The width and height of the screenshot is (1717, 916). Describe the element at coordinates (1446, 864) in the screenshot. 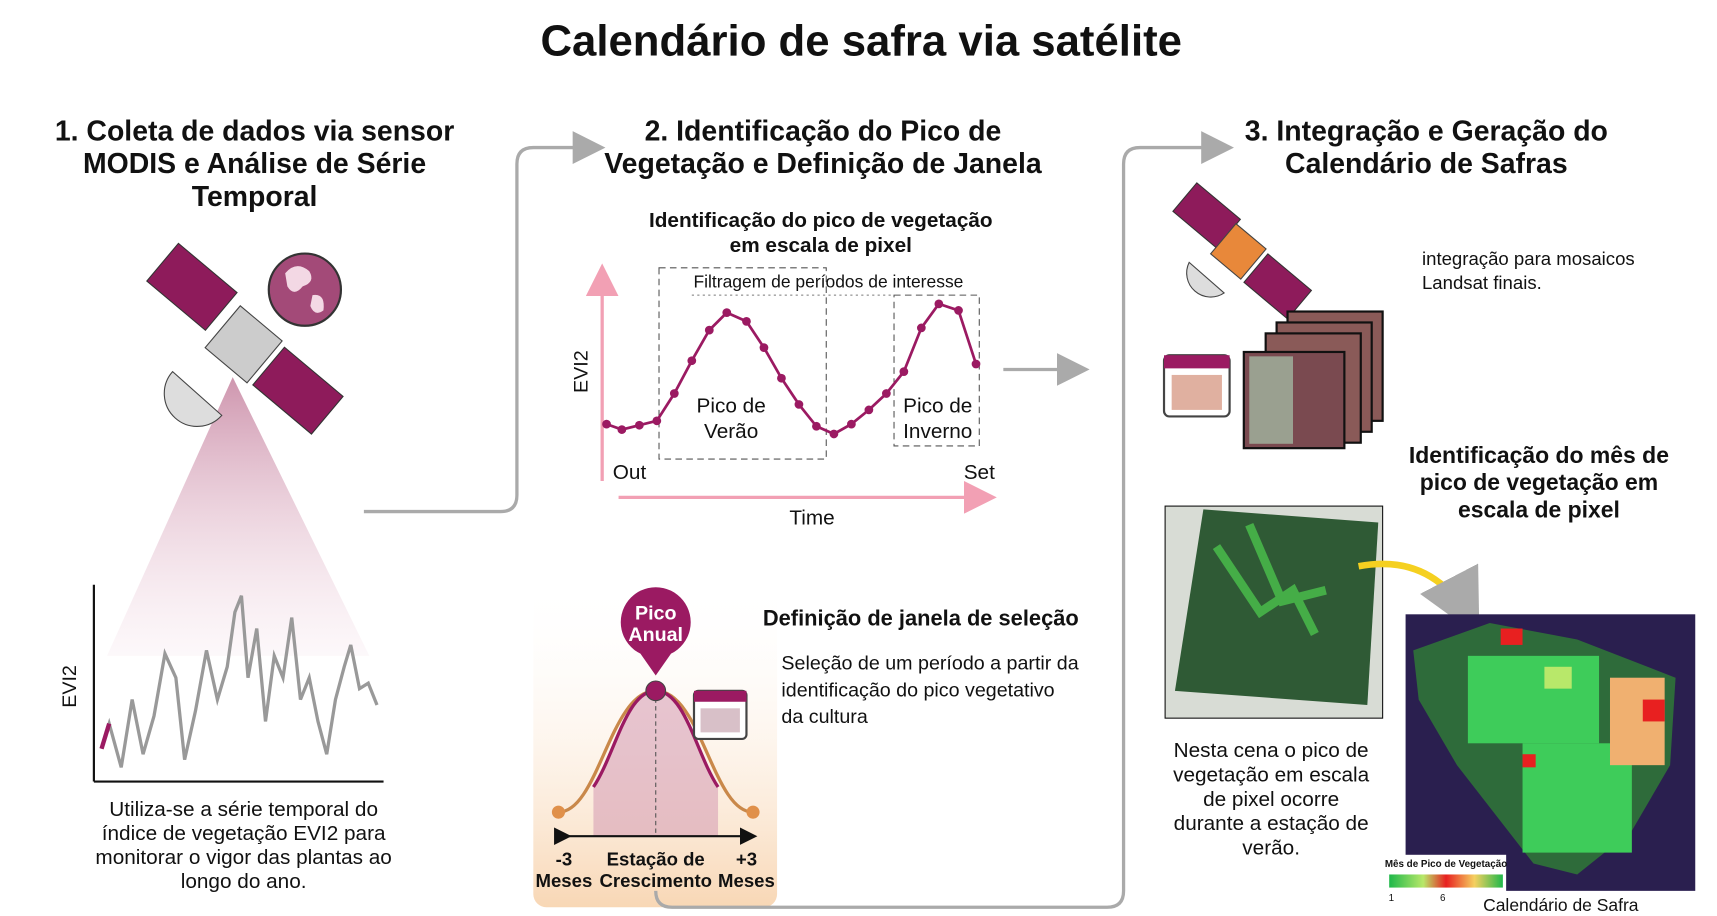

I see `legend-title: Mês de Pico de Vegetação` at that location.